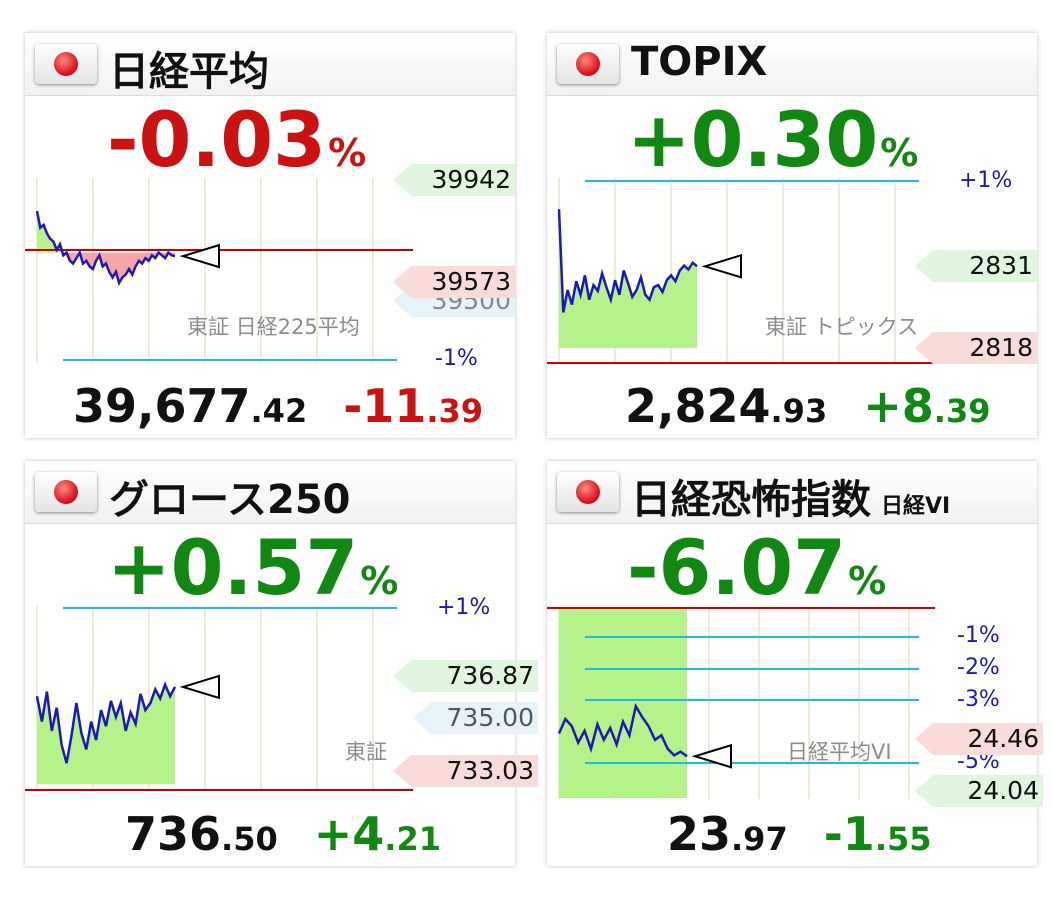 The height and width of the screenshot is (901, 1053). Describe the element at coordinates (270, 64) in the screenshot. I see `panel-header: 日経平均` at that location.